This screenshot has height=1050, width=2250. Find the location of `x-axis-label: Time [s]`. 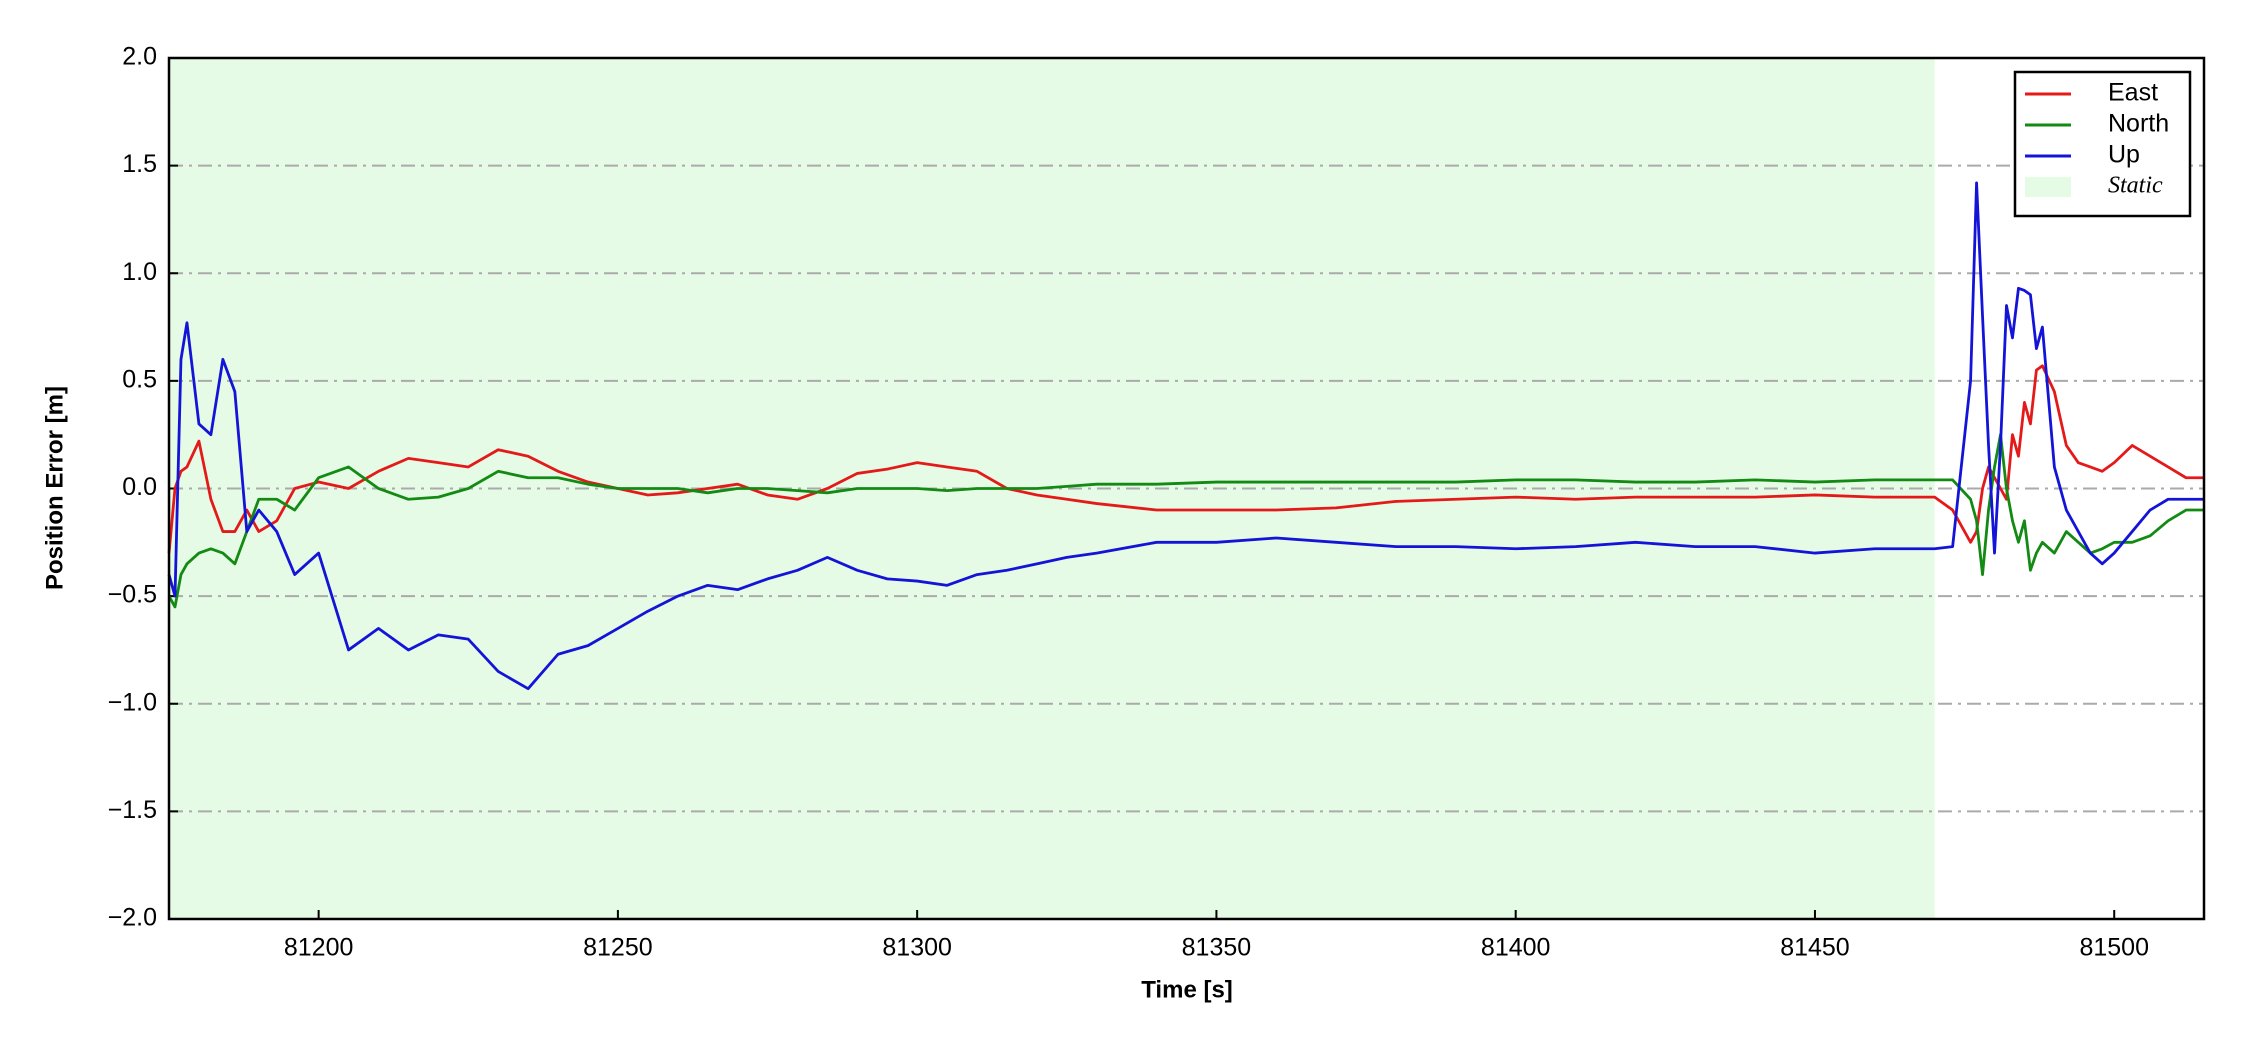

x-axis-label: Time [s] is located at coordinates (1187, 989).